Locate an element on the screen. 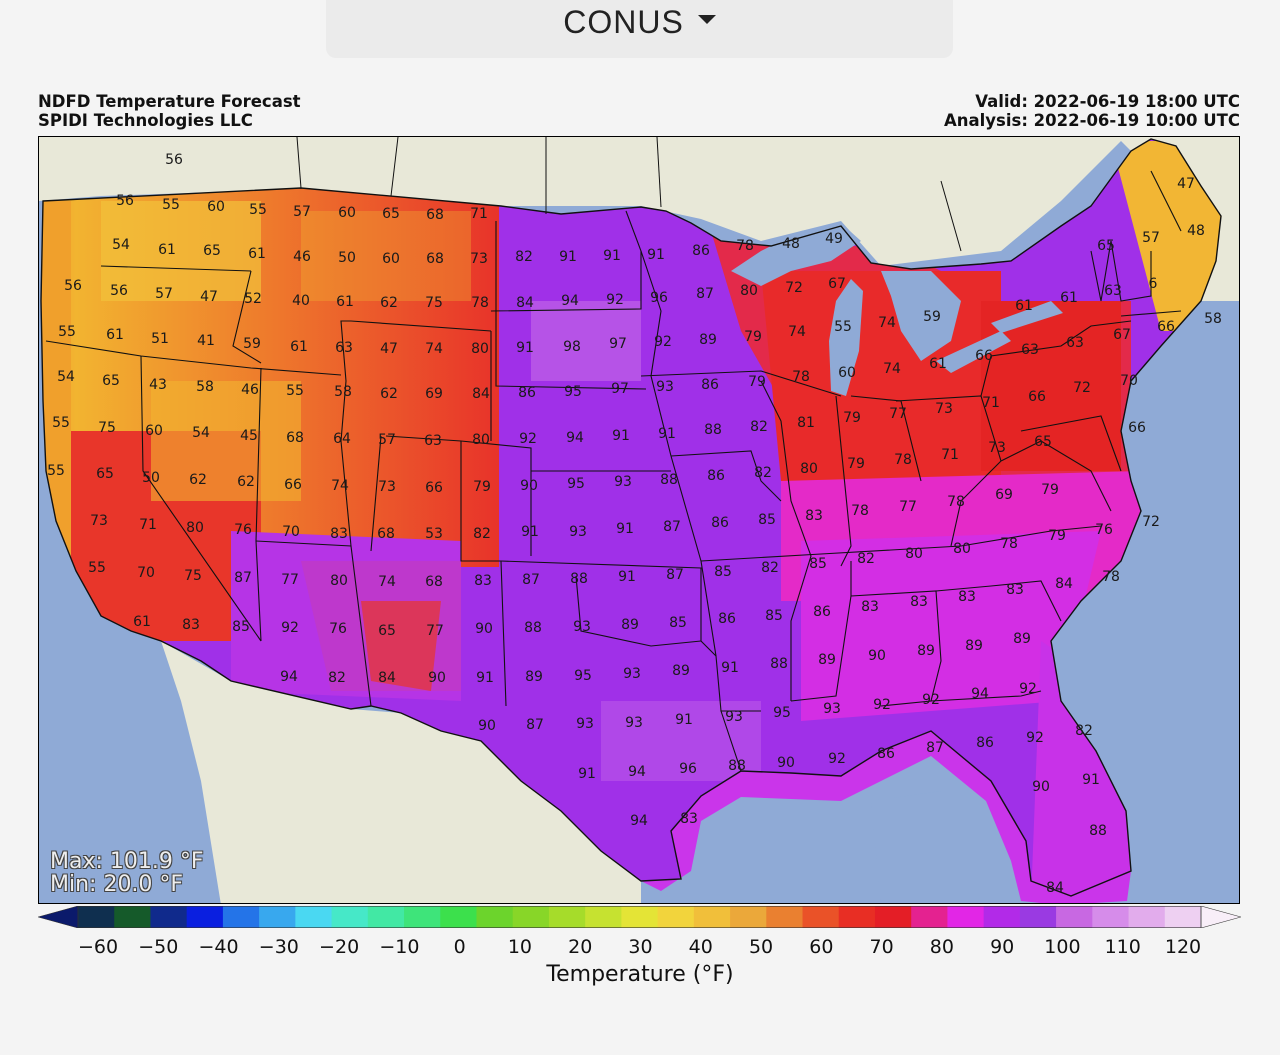 This screenshot has width=1280, height=1055. station-value: 97 is located at coordinates (620, 389).